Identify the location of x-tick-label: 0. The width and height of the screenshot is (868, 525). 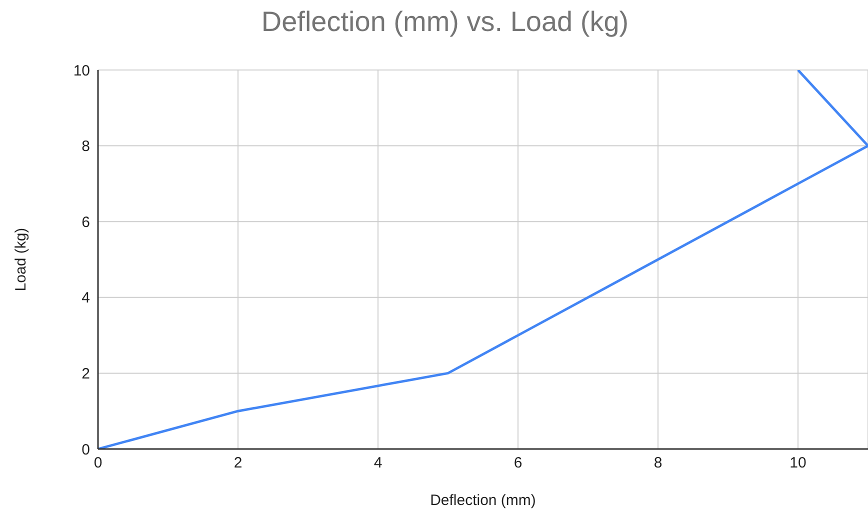
(98, 463).